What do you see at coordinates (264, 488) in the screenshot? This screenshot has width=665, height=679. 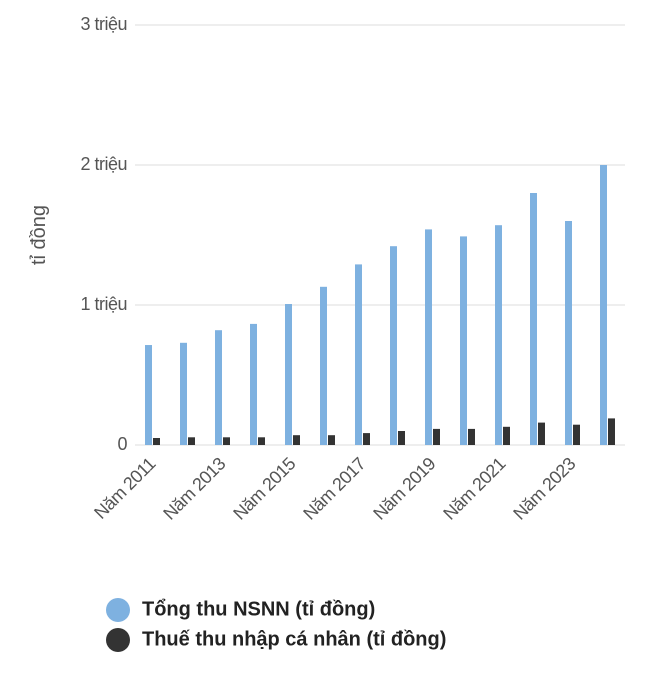 I see `x-tick-label: Năm 2015` at bounding box center [264, 488].